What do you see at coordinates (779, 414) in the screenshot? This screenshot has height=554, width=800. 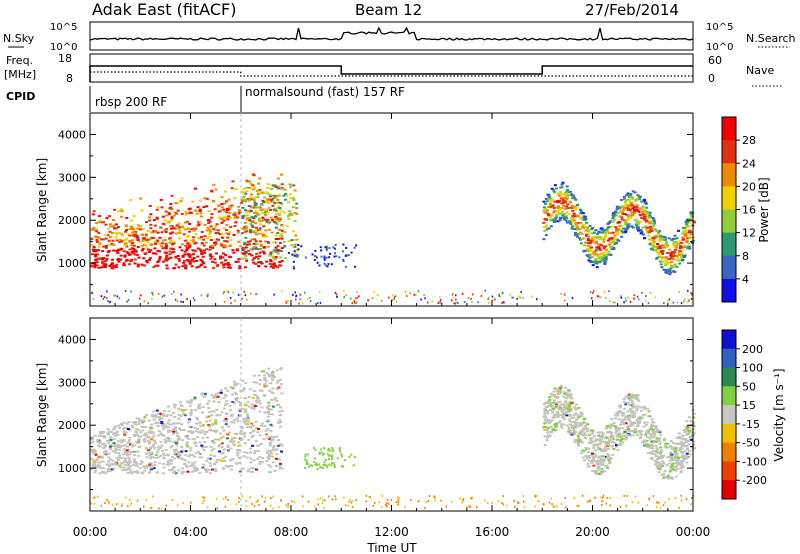 I see `velocity-colorbar-label: Velocity [m s⁻¹]` at bounding box center [779, 414].